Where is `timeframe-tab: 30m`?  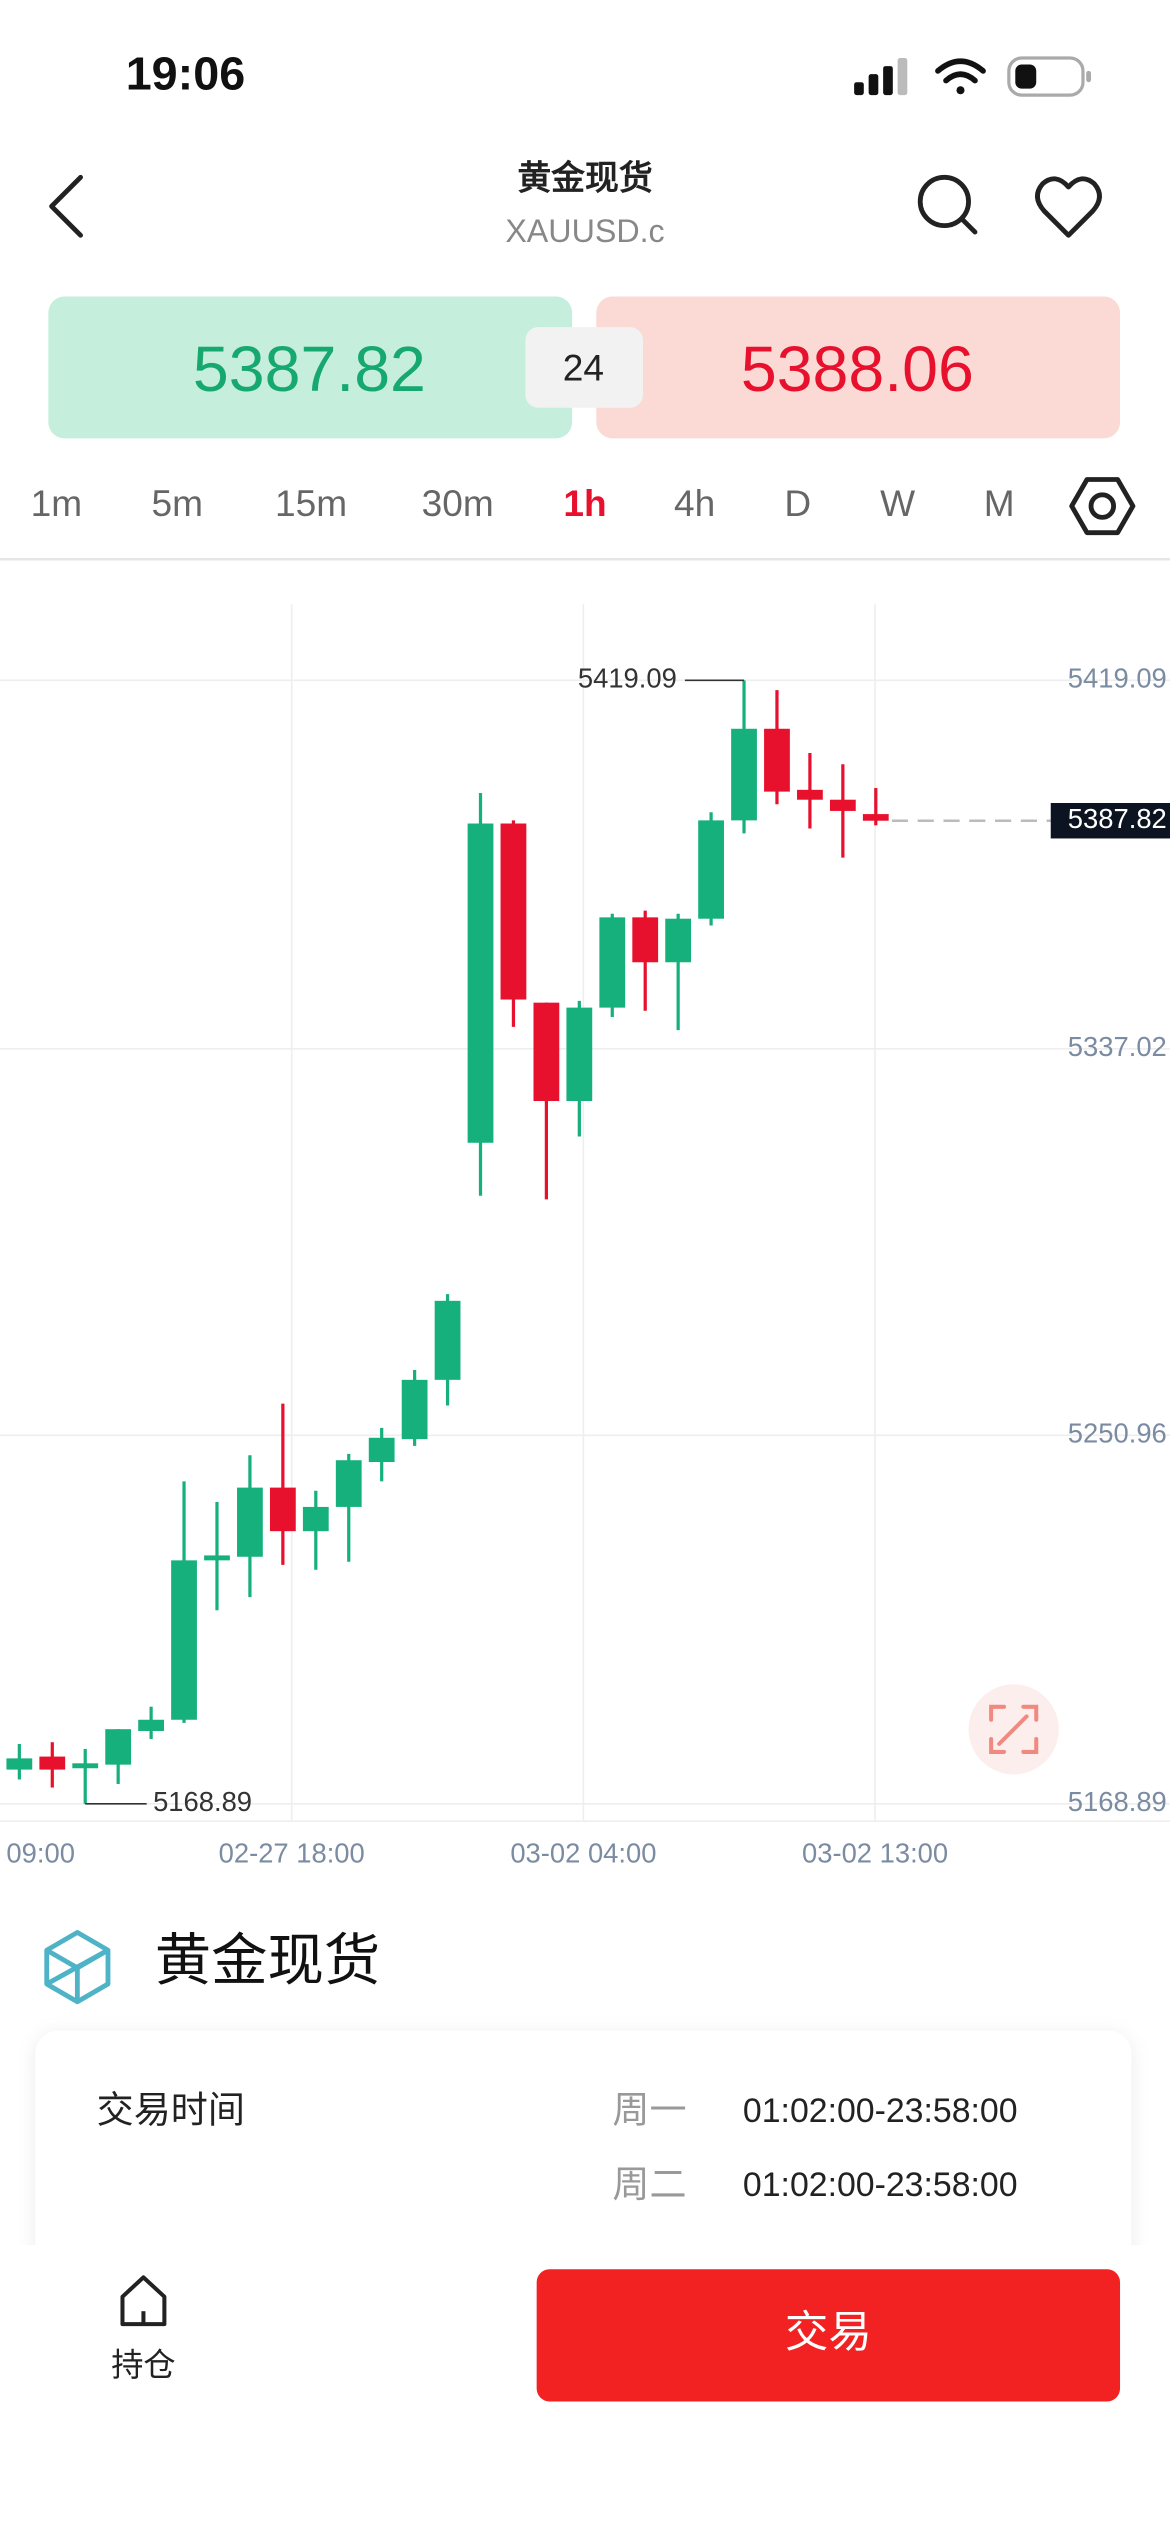
timeframe-tab: 30m is located at coordinates (458, 503).